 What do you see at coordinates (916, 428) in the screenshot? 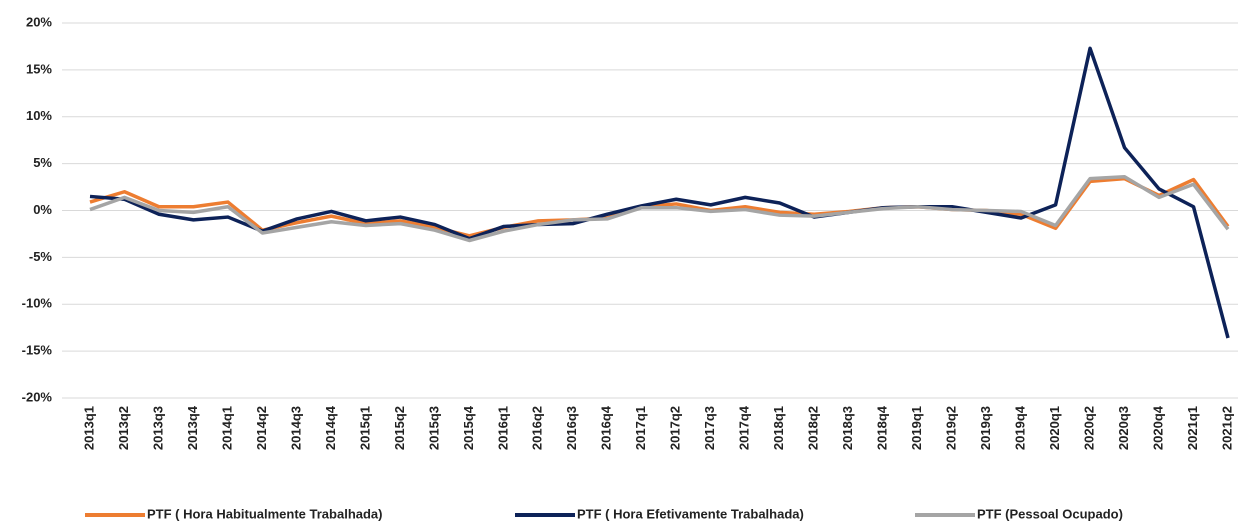
I see `x-tick-label: 2019q1` at bounding box center [916, 428].